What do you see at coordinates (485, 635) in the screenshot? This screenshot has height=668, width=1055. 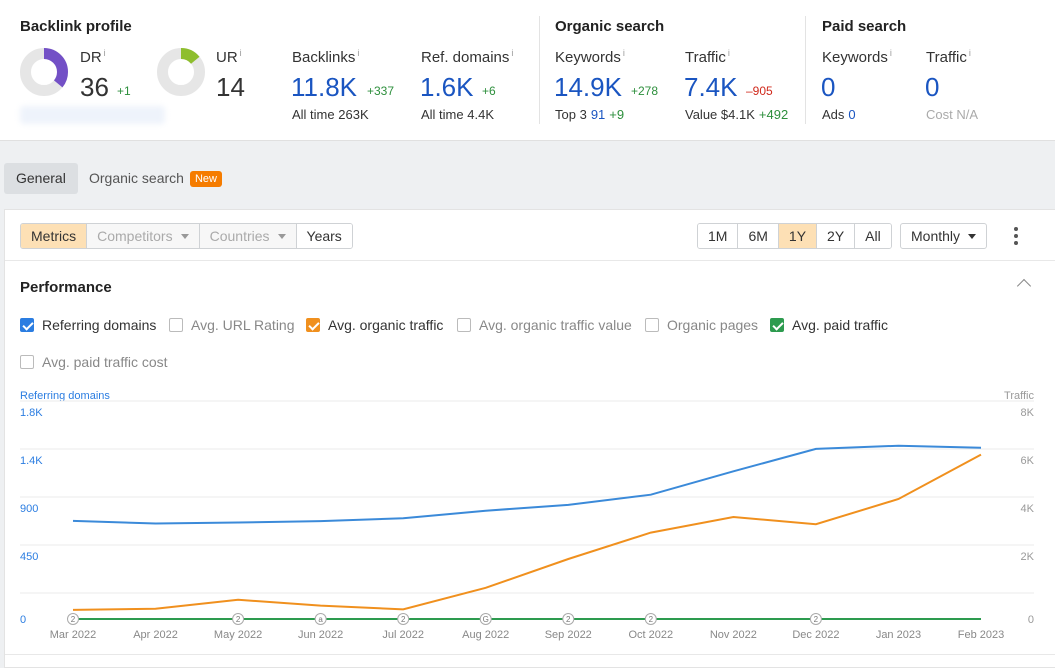 I see `x-tick-label: Aug 2022` at bounding box center [485, 635].